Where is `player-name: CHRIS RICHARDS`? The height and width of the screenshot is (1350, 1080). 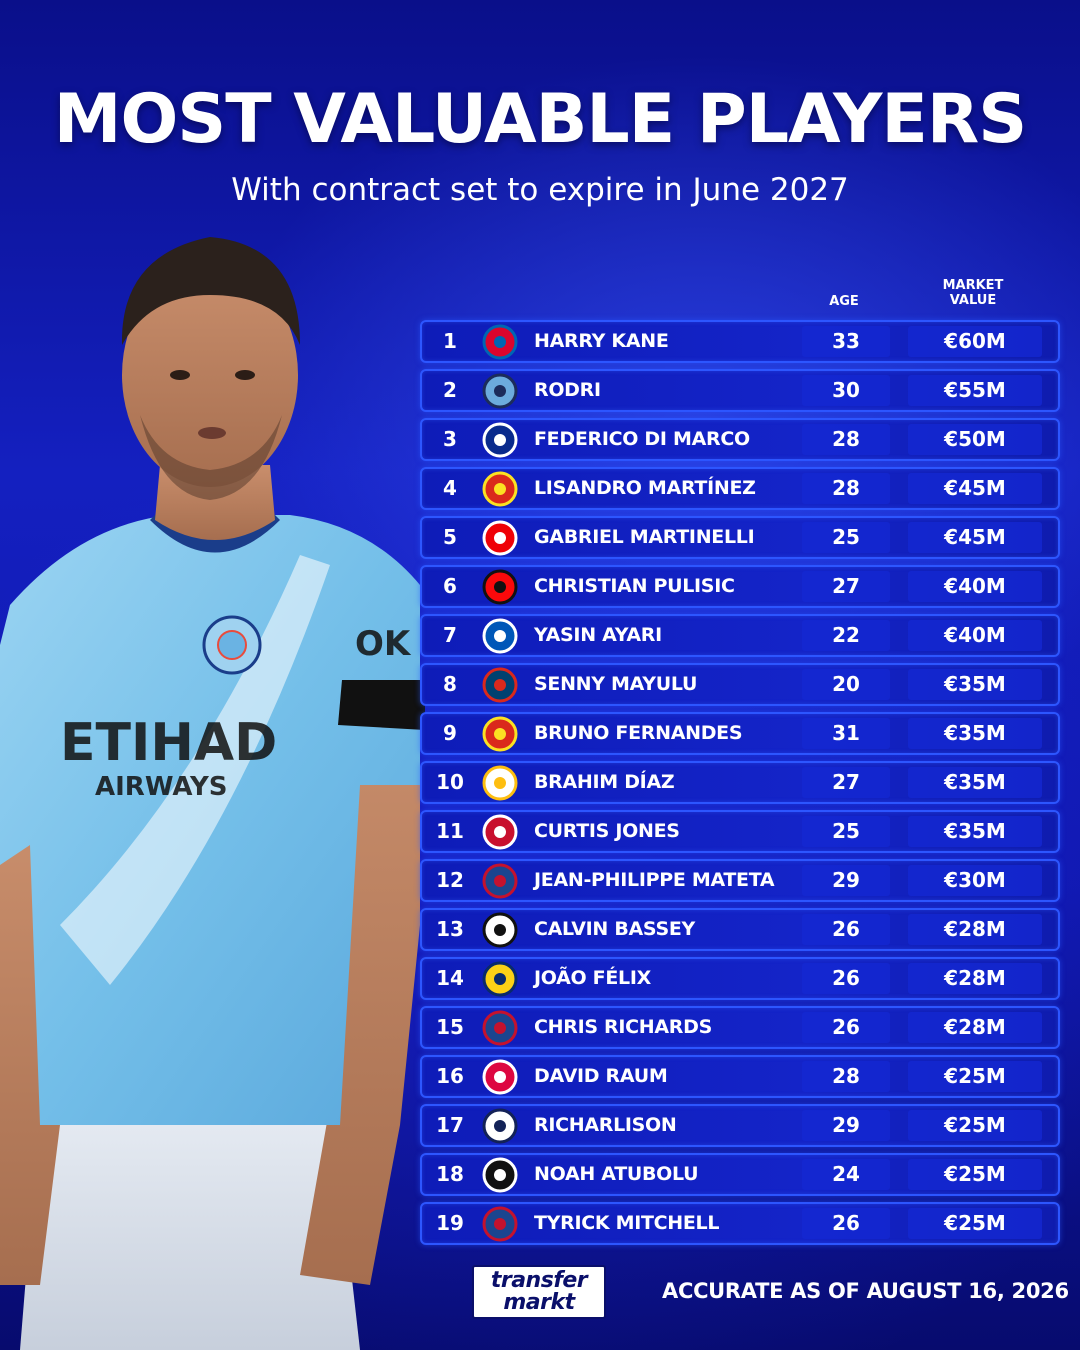 player-name: CHRIS RICHARDS is located at coordinates (623, 1027).